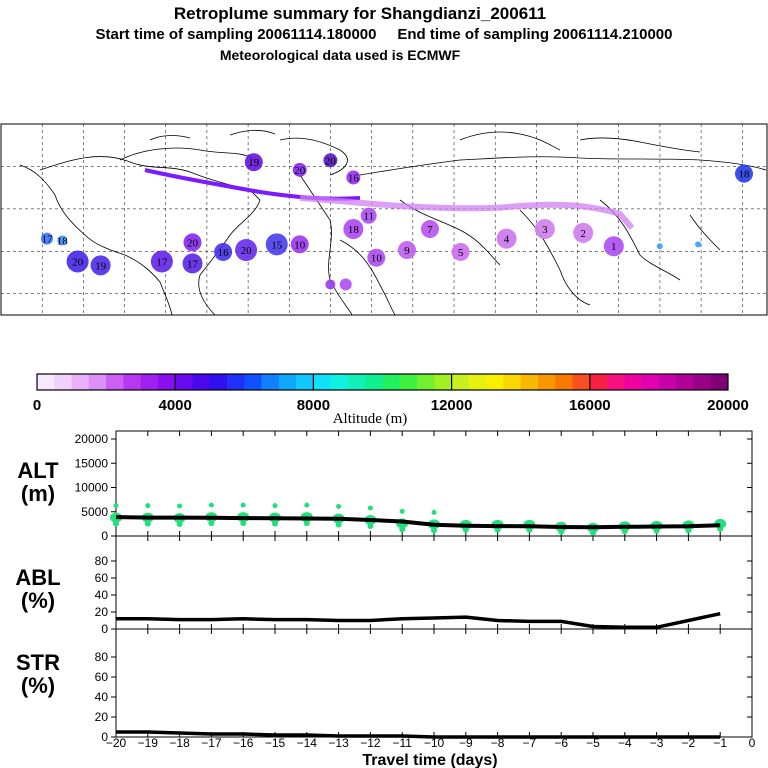 The height and width of the screenshot is (768, 768). I want to click on map-marker-label: 4, so click(507, 240).